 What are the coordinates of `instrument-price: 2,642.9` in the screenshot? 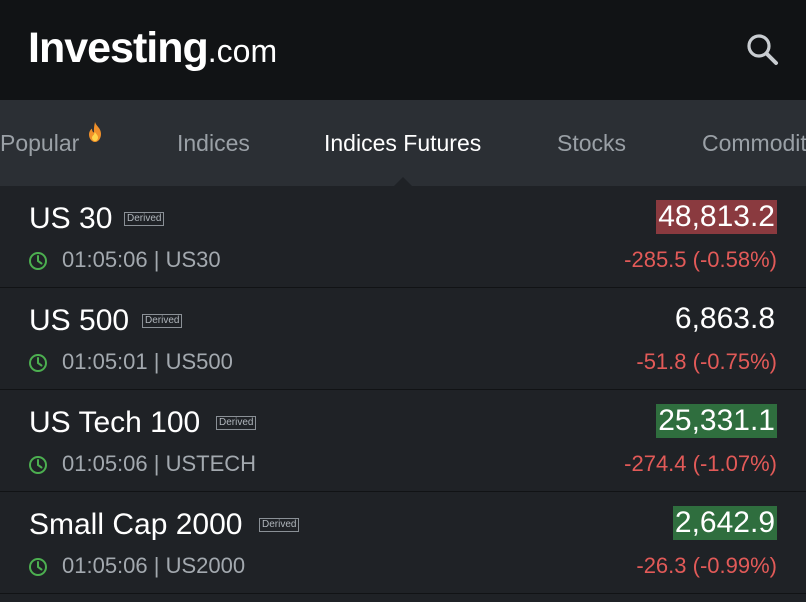 It's located at (724, 523).